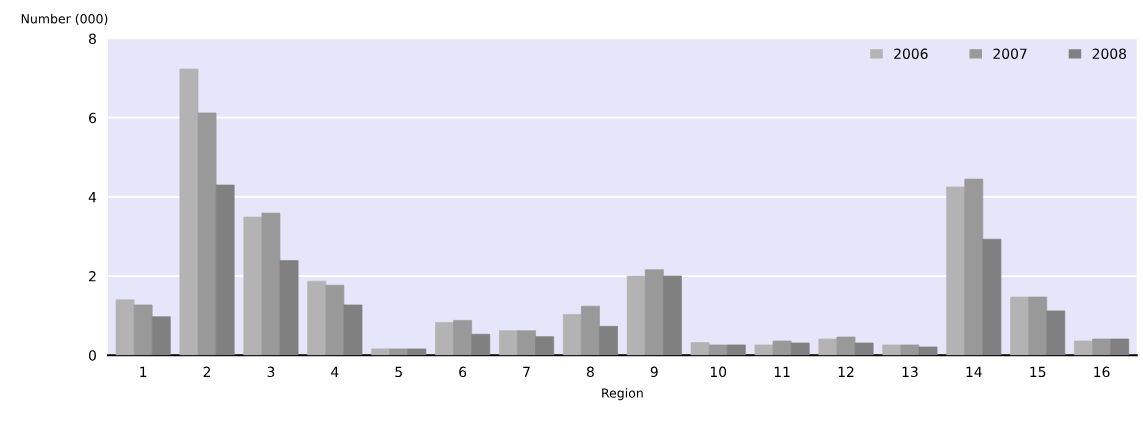  What do you see at coordinates (92, 355) in the screenshot?
I see `y-tick-label: 0` at bounding box center [92, 355].